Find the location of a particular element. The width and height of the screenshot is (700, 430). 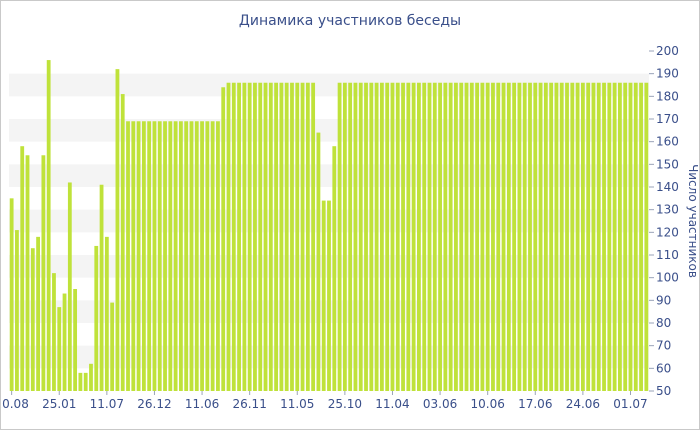

ytick-label: 60 is located at coordinates (663, 368).